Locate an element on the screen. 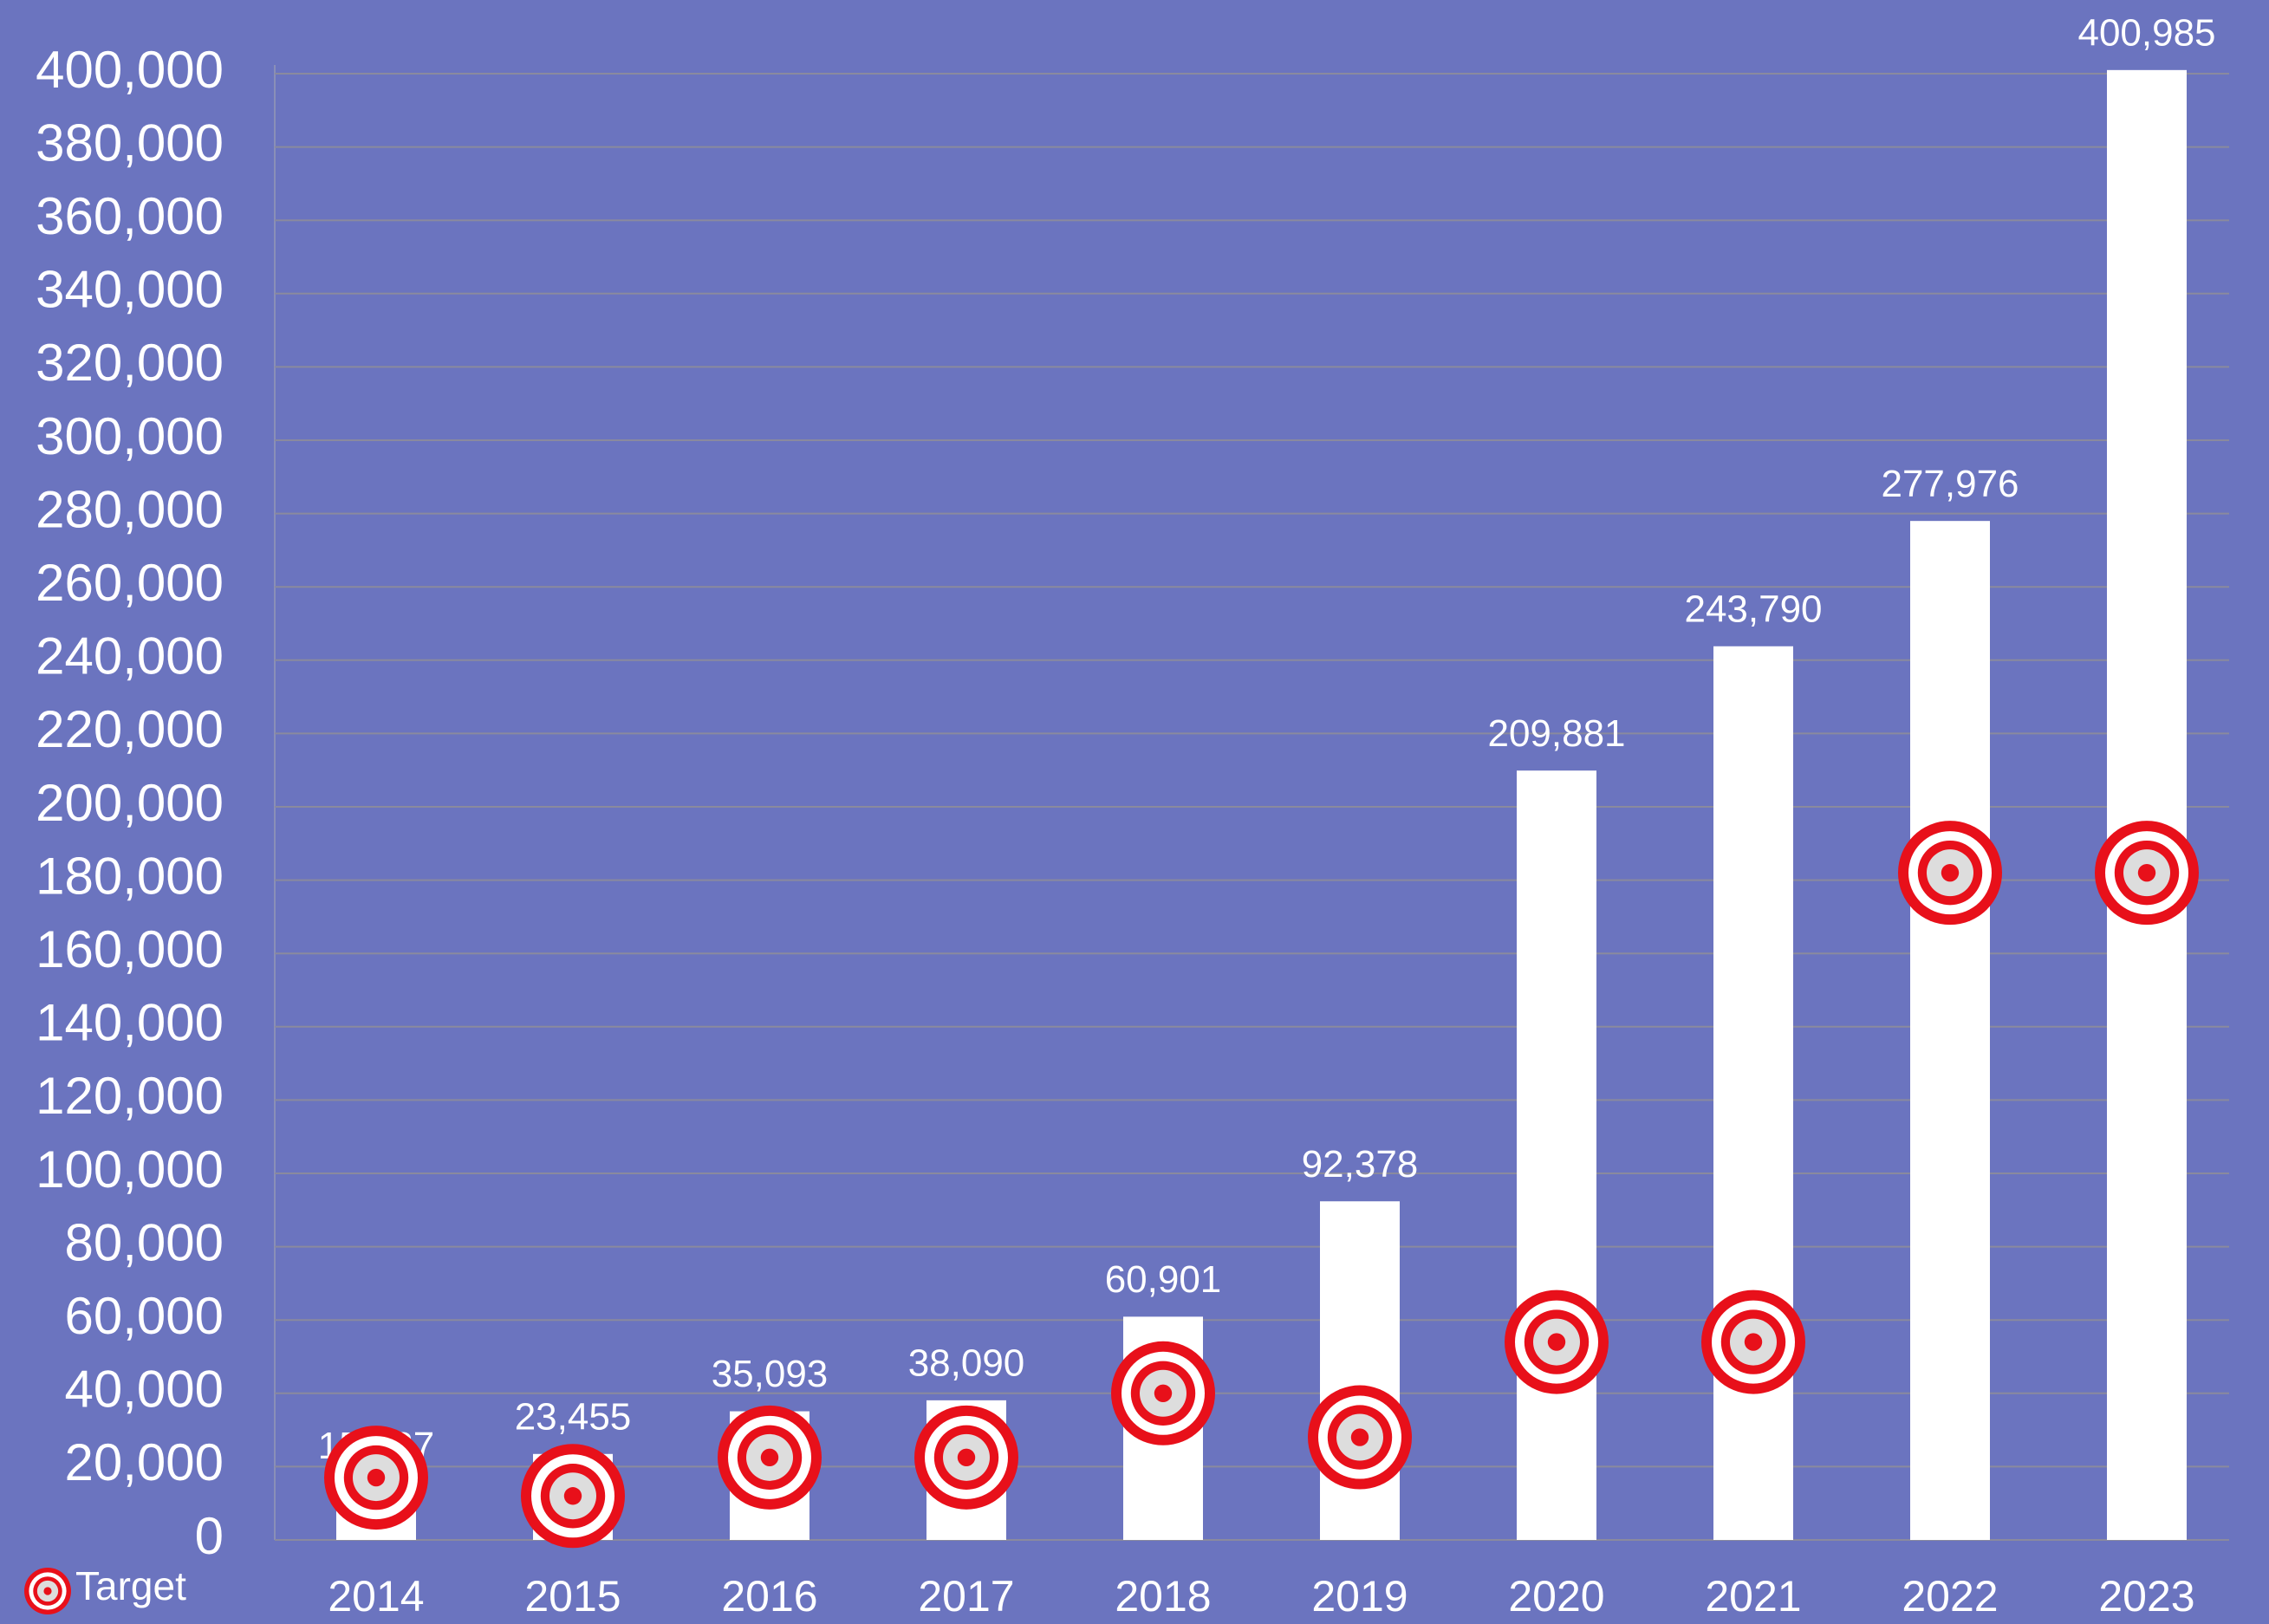  y-tick-label: 20,000 is located at coordinates (144, 1462).